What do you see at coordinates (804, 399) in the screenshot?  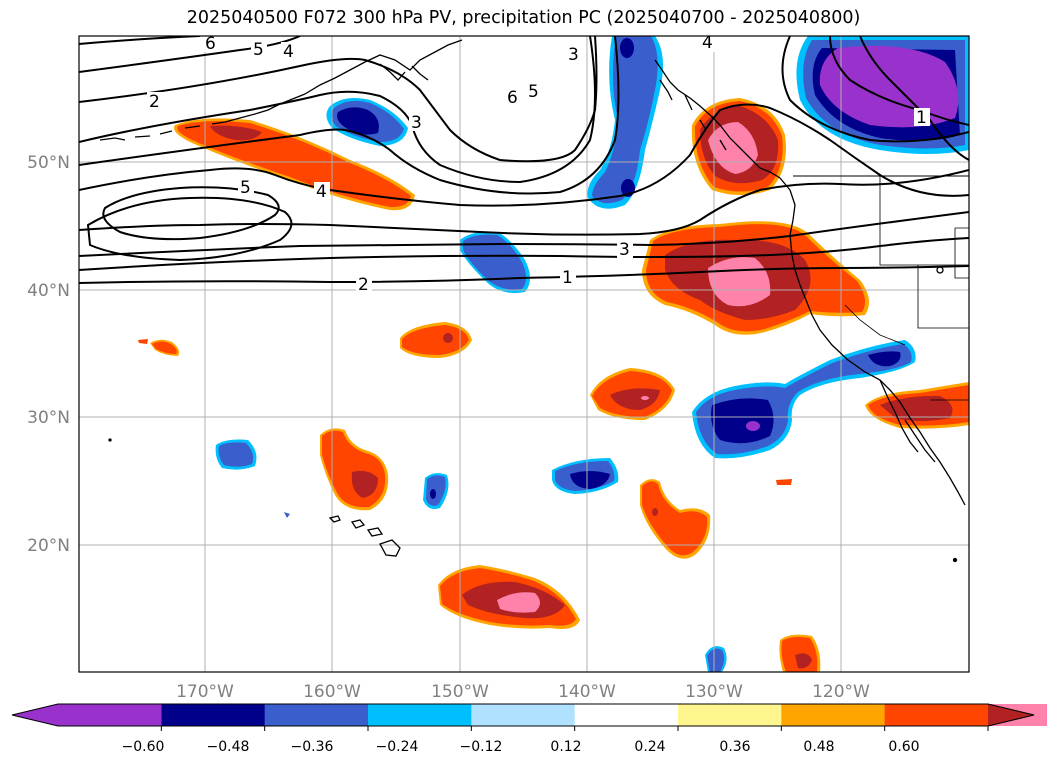 I see `negative-anomaly-subtropical-east` at bounding box center [804, 399].